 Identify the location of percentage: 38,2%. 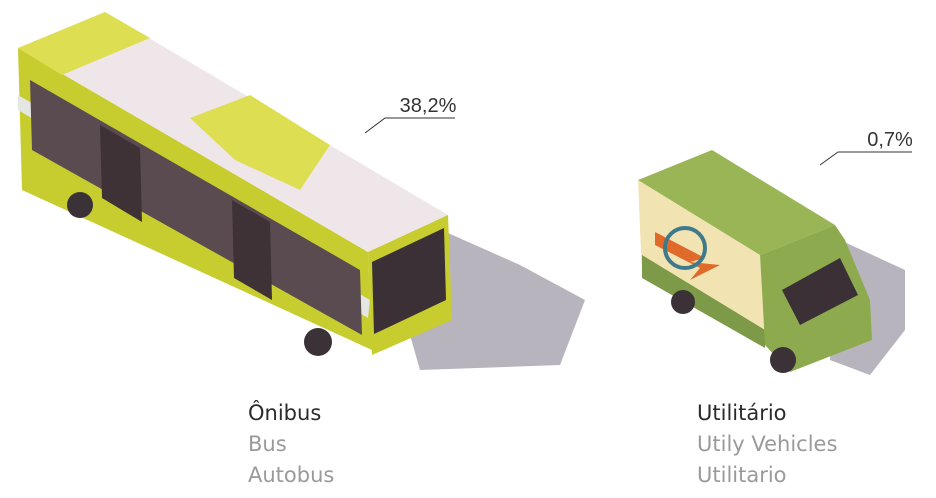
(428, 106).